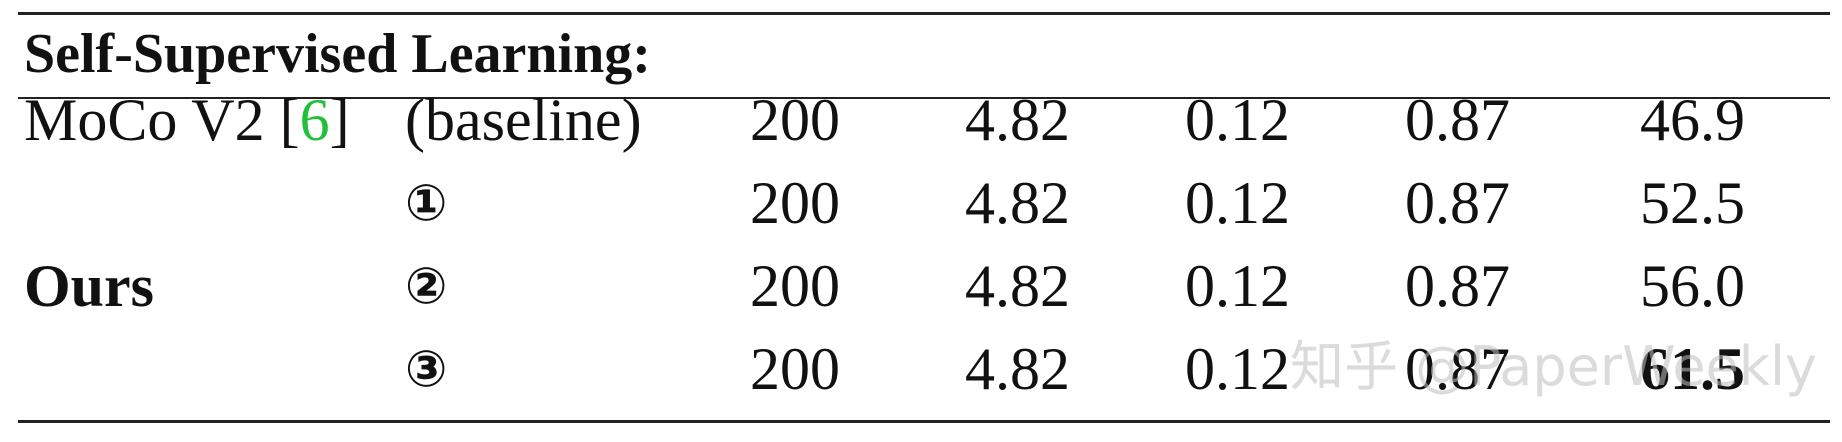  What do you see at coordinates (1692, 203) in the screenshot?
I see `value-cell: 52.5` at bounding box center [1692, 203].